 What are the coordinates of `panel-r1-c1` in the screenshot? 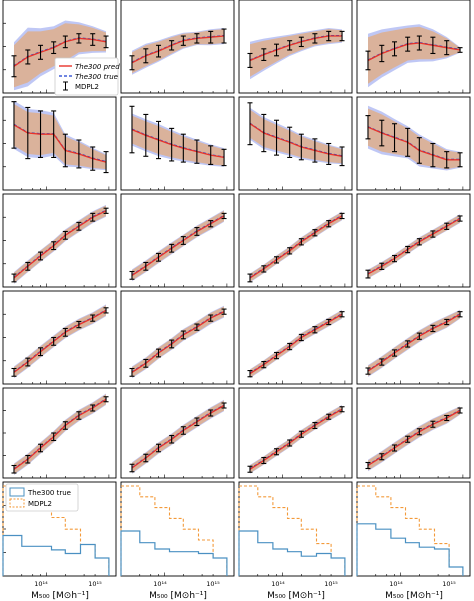 It's located at (177, 143).